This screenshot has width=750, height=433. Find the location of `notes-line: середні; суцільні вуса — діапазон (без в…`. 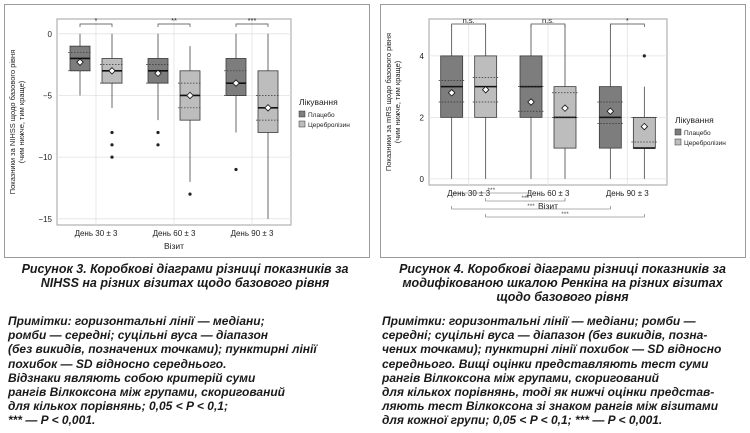

notes-line: середні; суцільні вуса — діапазон (без в… is located at coordinates (545, 335).